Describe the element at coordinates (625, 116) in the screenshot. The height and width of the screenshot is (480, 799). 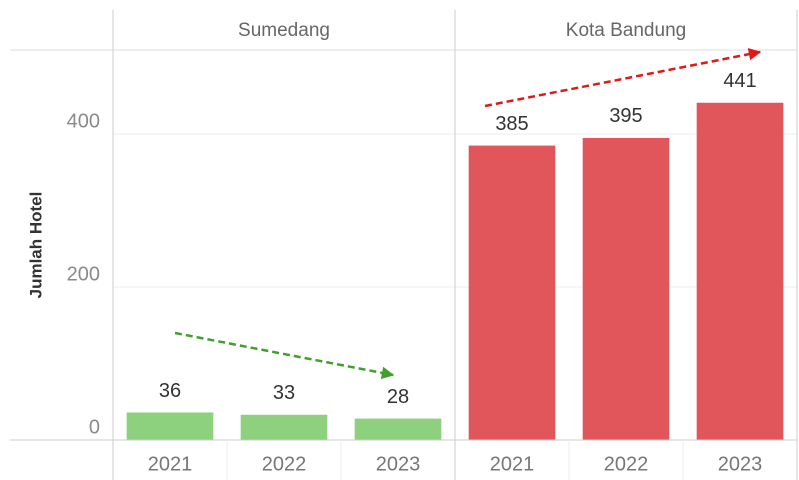
I see `value-label: 395` at that location.